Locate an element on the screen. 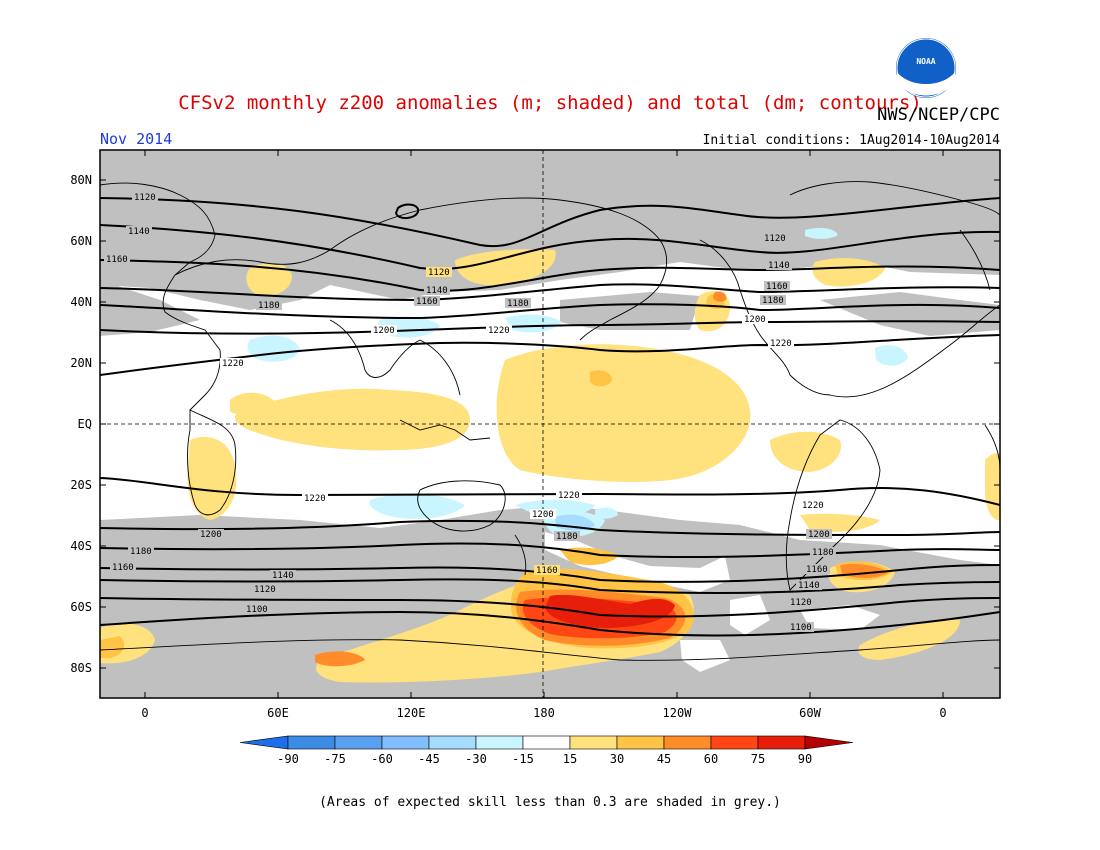 The width and height of the screenshot is (1100, 850). lon-label: 120E is located at coordinates (411, 713).